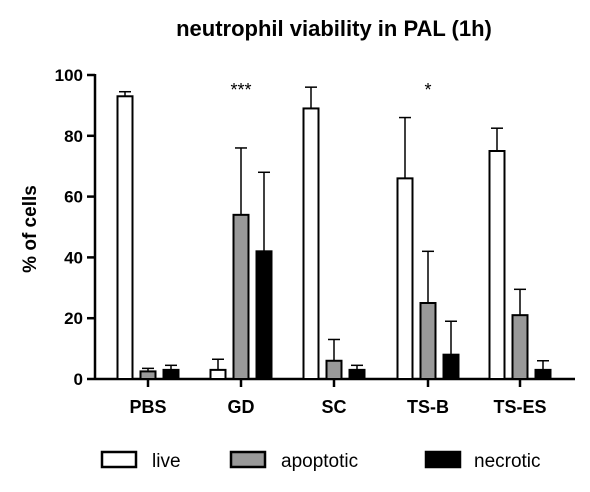  What do you see at coordinates (519, 407) in the screenshot?
I see `x-tick-label: TS-ES` at bounding box center [519, 407].